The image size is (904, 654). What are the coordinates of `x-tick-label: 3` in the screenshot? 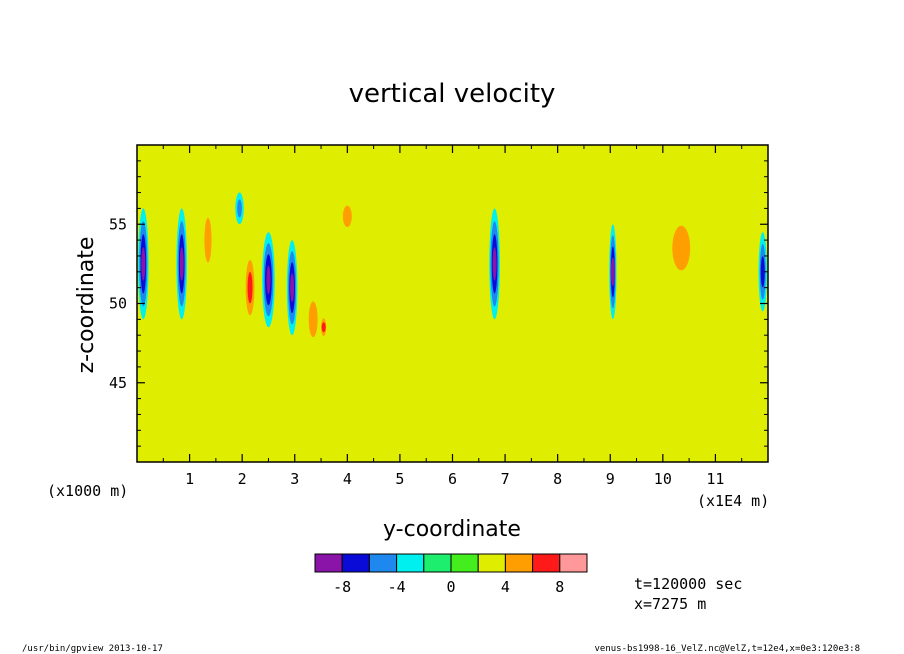 It's located at (294, 479).